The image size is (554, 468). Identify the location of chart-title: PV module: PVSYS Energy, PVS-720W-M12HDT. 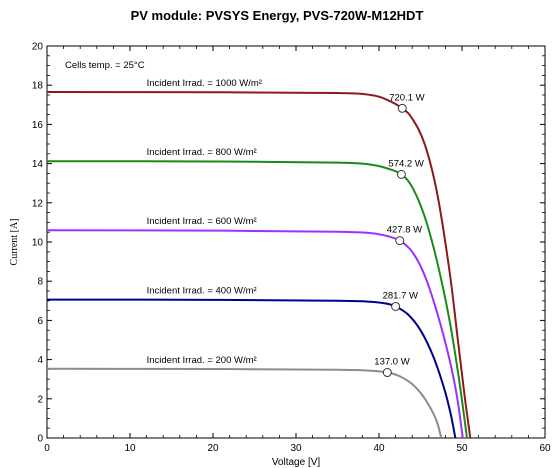
(277, 15).